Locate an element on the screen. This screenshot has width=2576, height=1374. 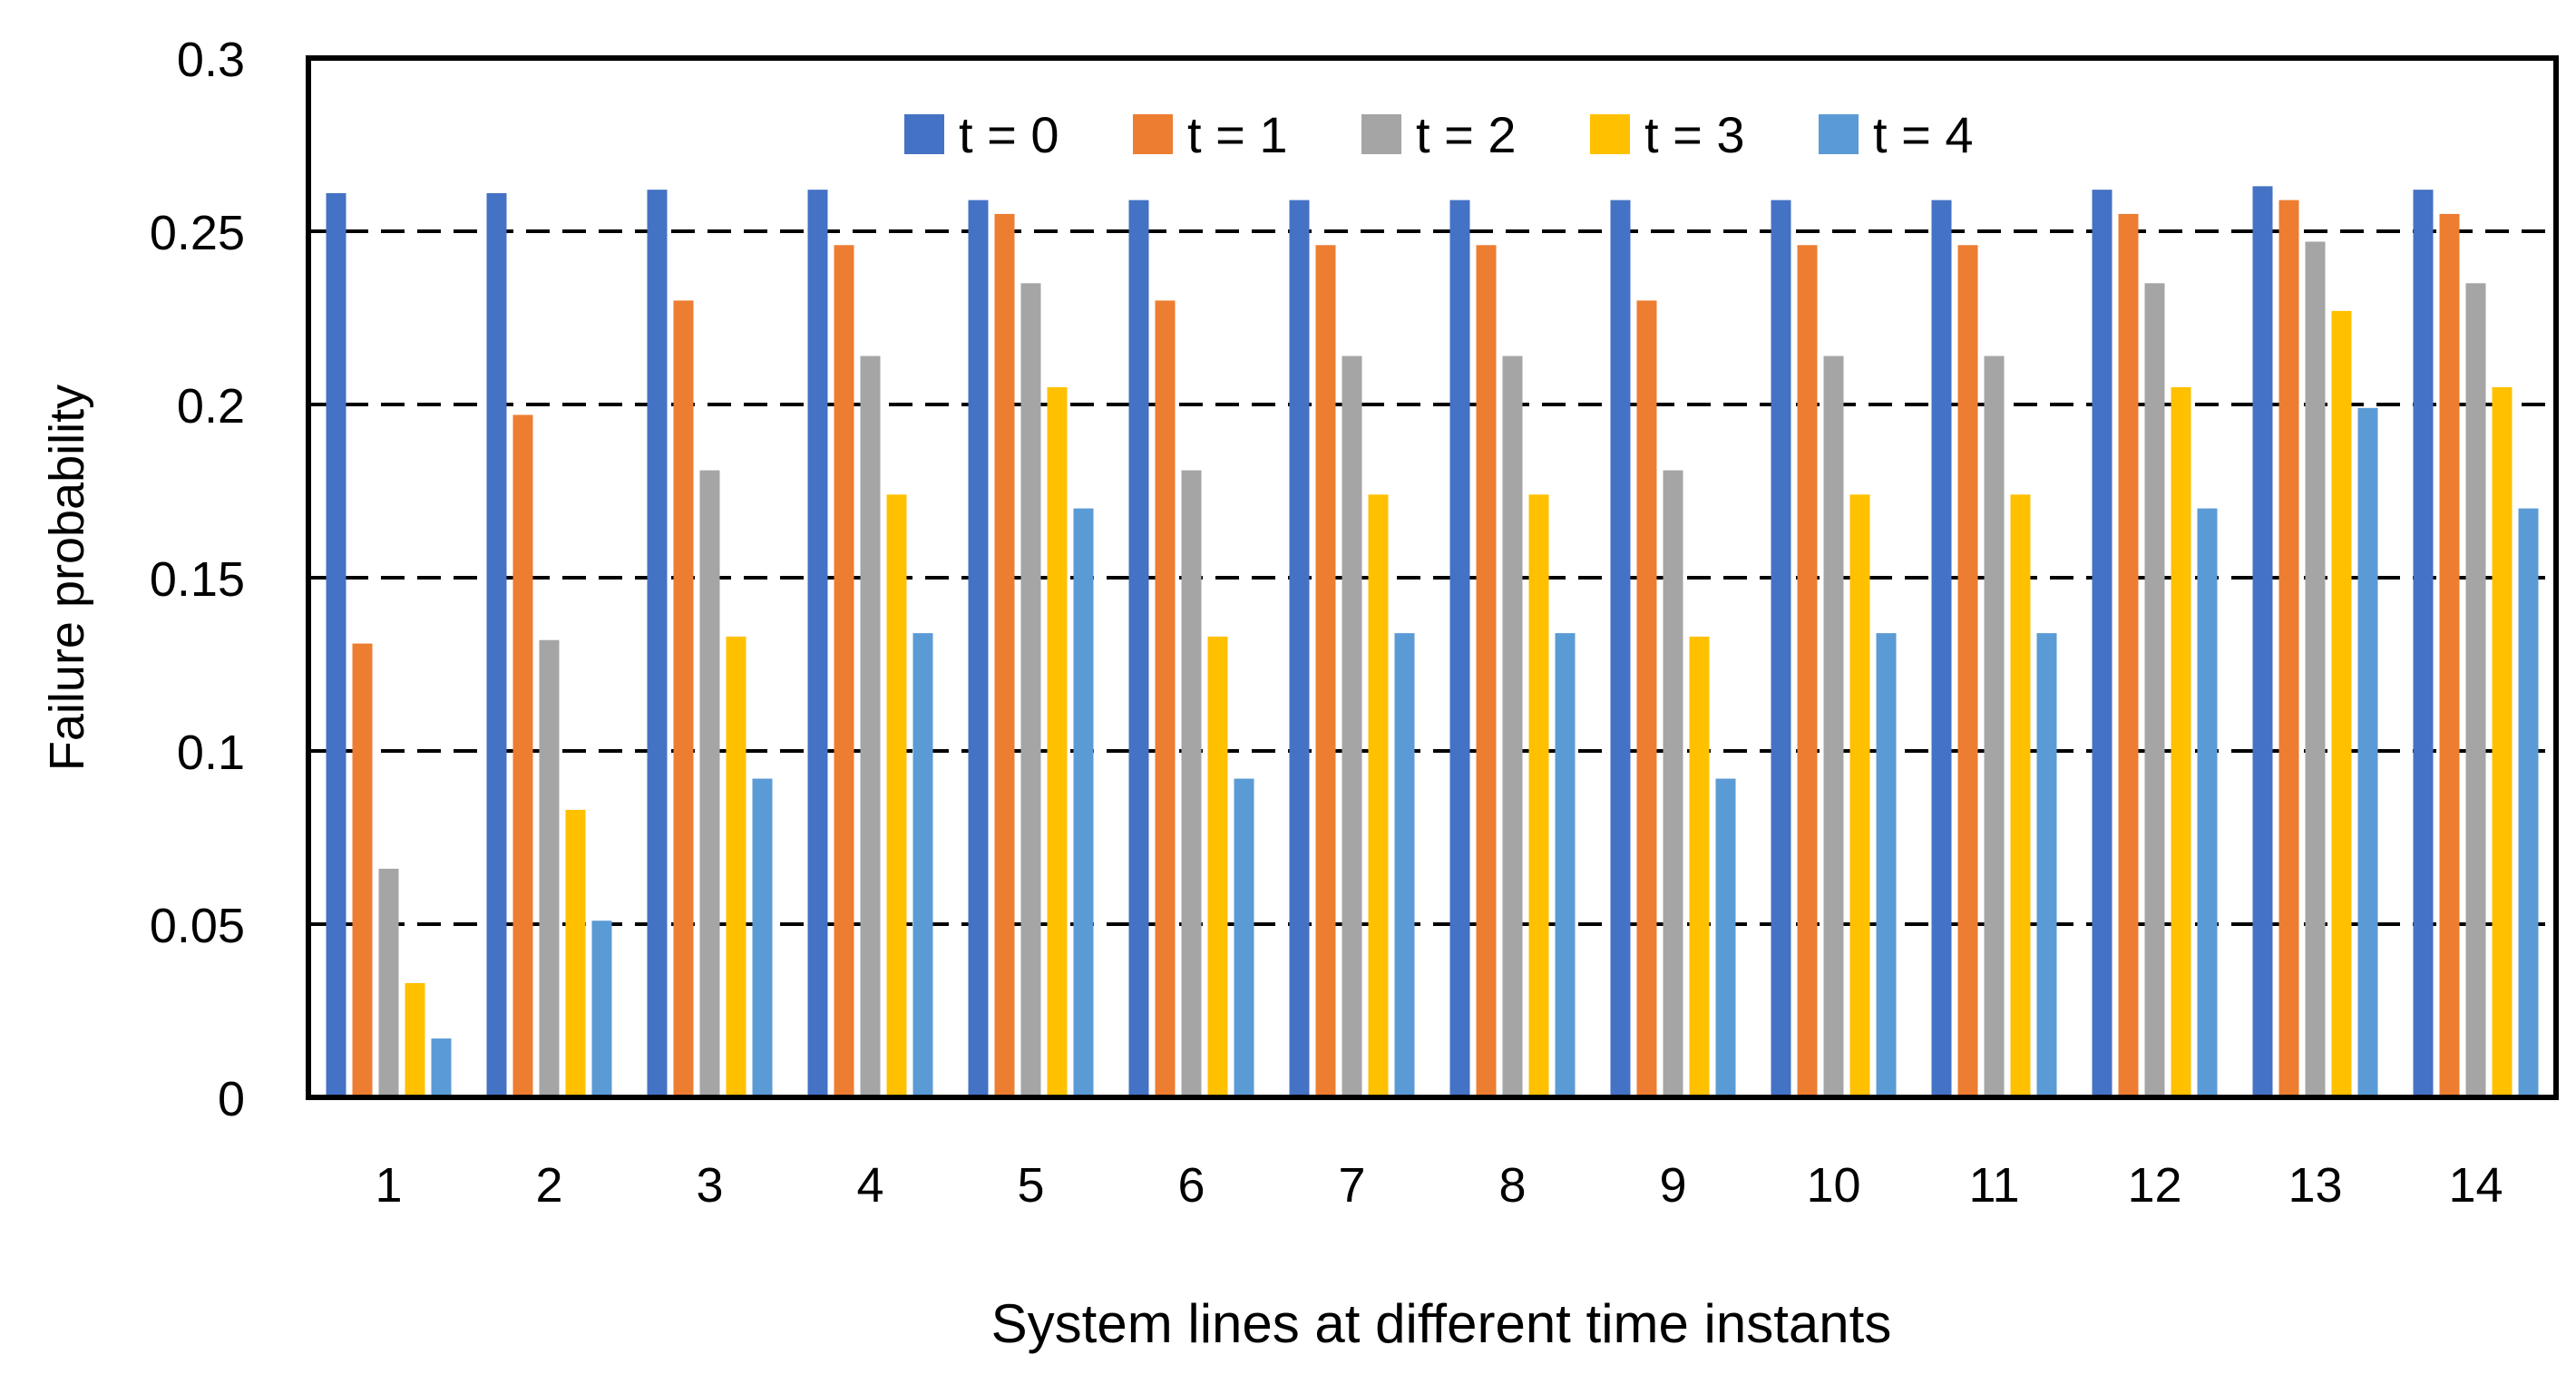
x-tick-label: 9 is located at coordinates (1672, 1186).